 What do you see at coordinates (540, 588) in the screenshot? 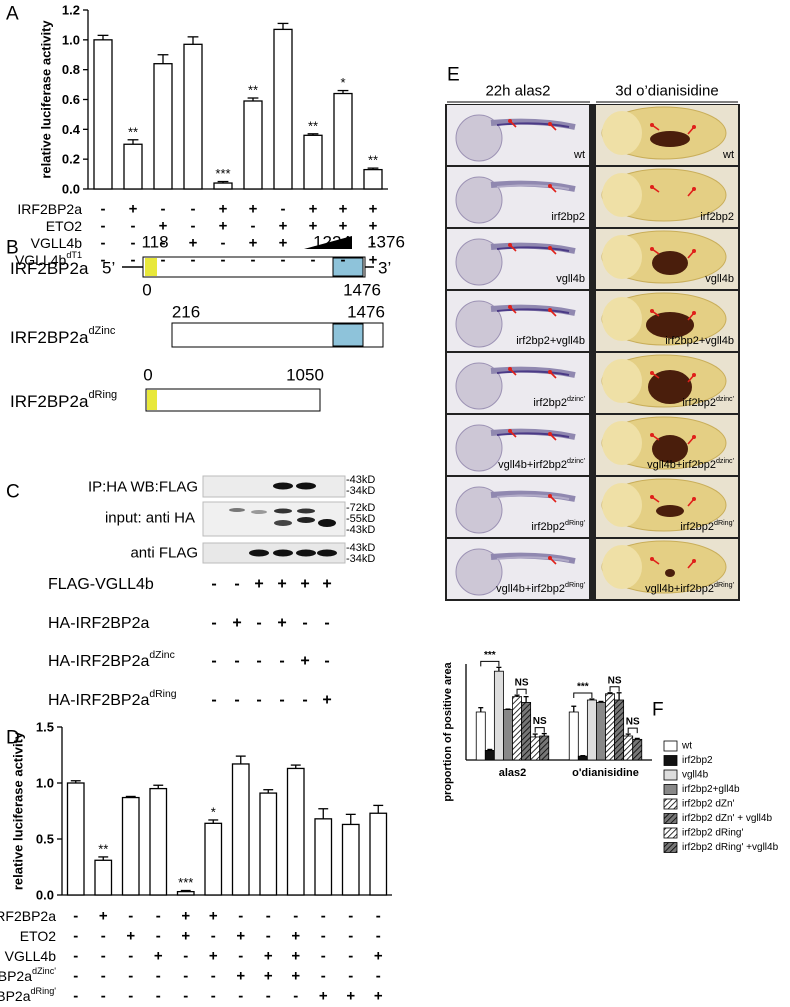
I see `image-label: vgll4b+irf2bp2dRing'` at bounding box center [540, 588].